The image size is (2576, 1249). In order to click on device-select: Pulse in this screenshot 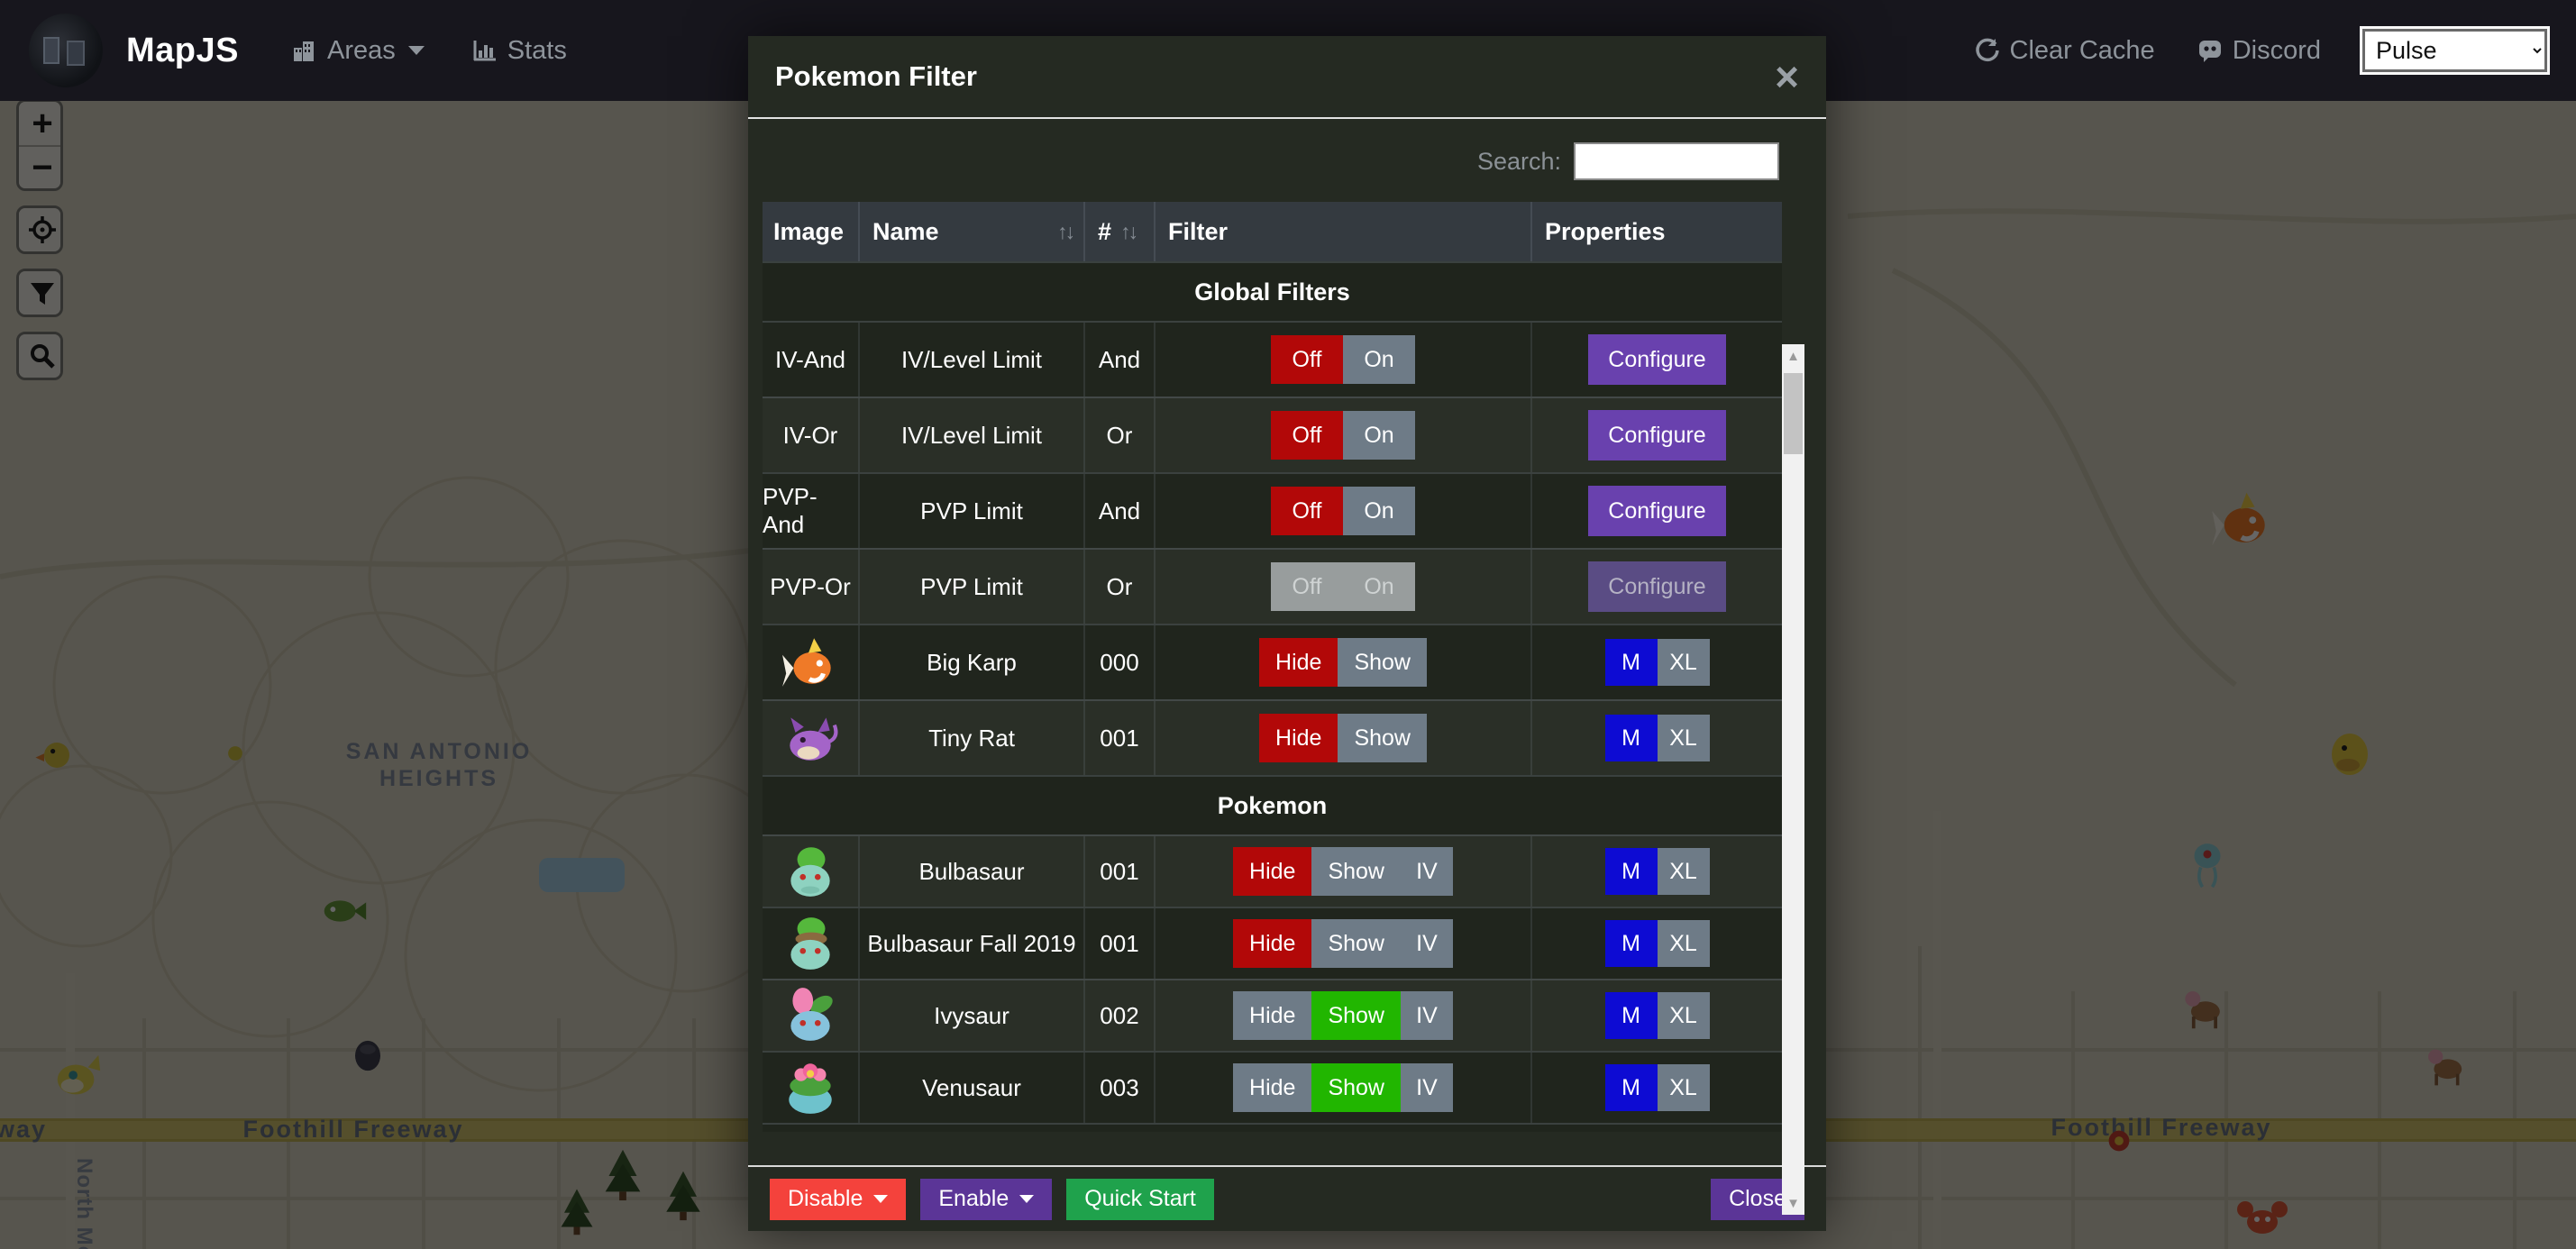, I will do `click(2454, 50)`.